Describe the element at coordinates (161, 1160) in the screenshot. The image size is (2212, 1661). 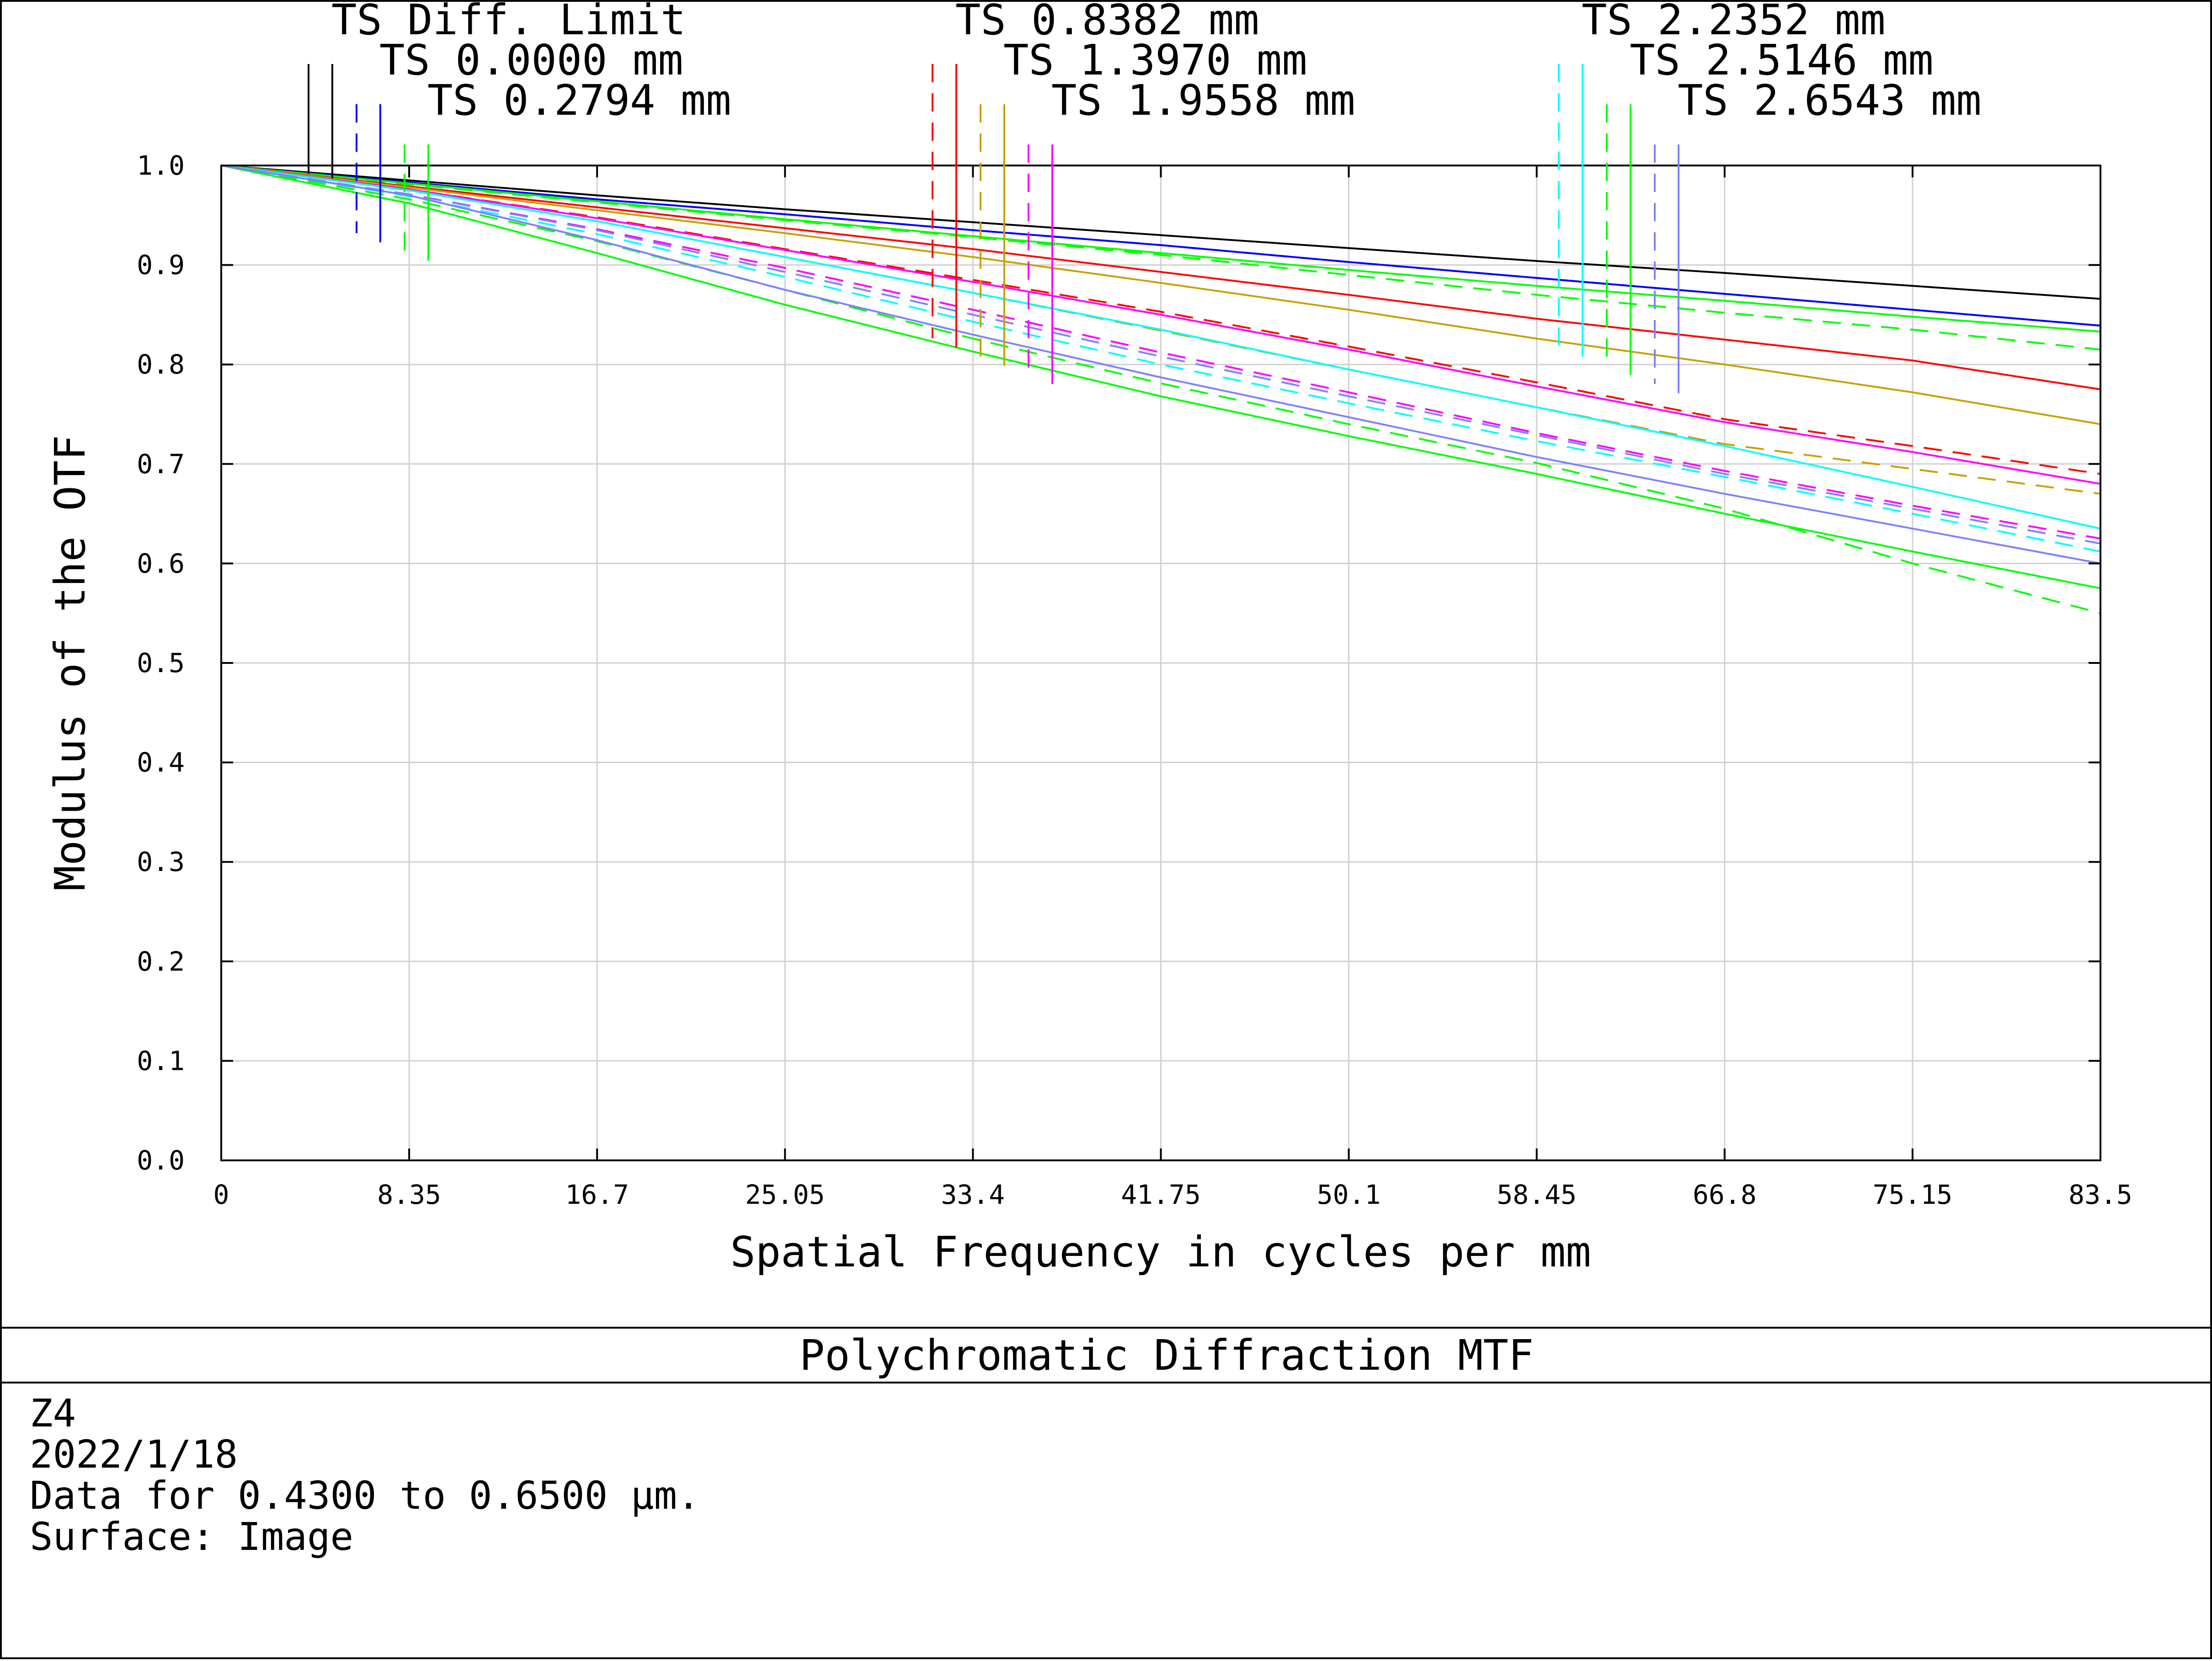
I see `y-tick-label: 0.0` at that location.